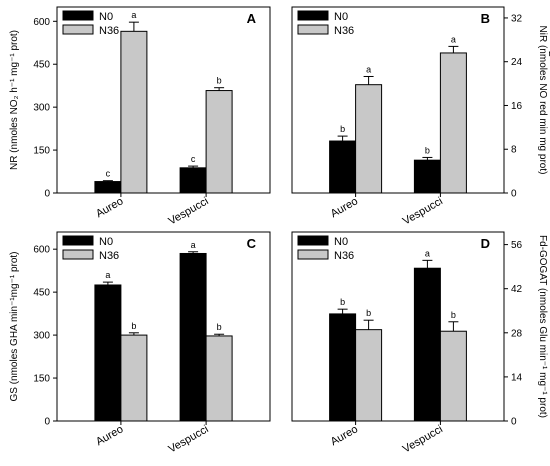 The height and width of the screenshot is (466, 550). I want to click on y-axis-label: Fd-GOGAT (nmoles Glu min⁻¹ mg⁻¹ prot), so click(542, 326).